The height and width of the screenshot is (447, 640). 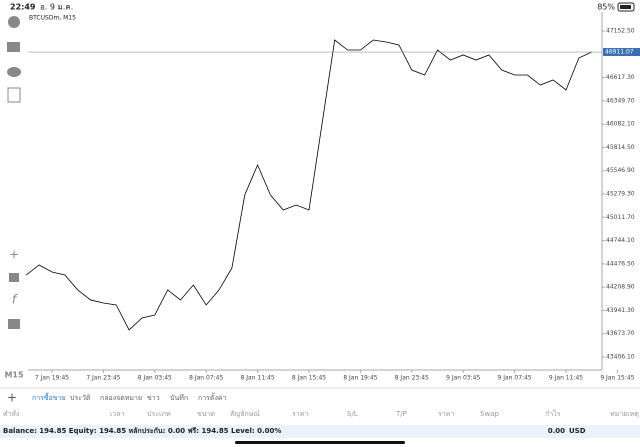 I want to click on y-tick-label: 46617.30, so click(x=620, y=77).